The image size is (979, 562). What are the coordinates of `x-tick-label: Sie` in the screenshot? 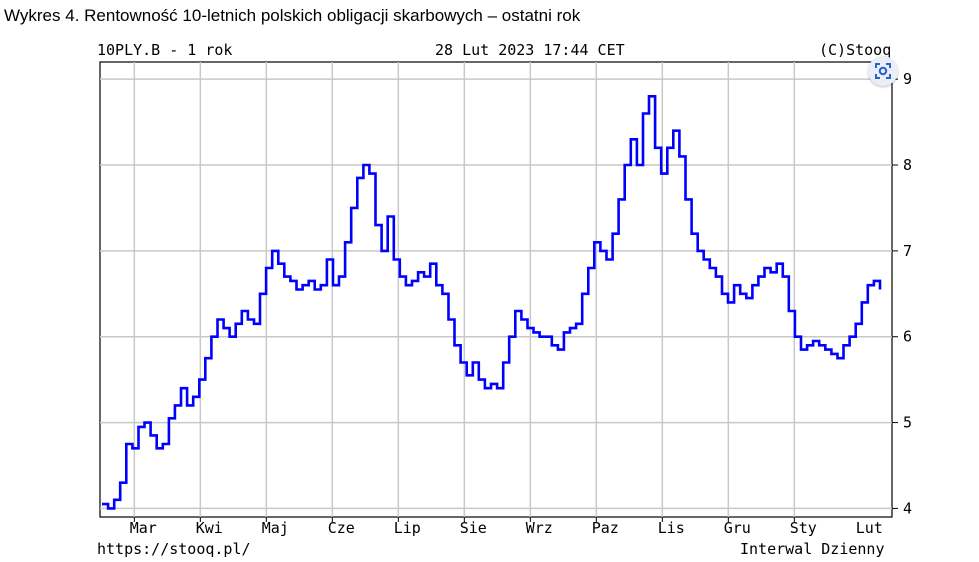 It's located at (473, 528).